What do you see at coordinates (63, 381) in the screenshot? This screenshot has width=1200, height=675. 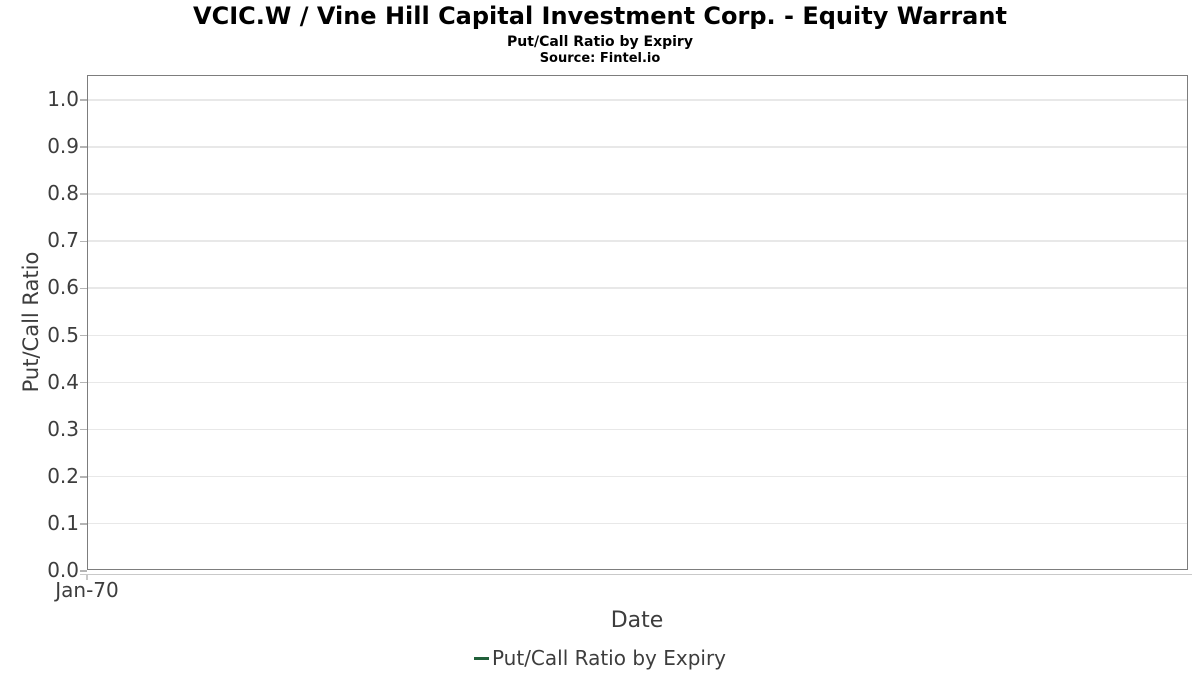 I see `y-tick-label: 0.4` at bounding box center [63, 381].